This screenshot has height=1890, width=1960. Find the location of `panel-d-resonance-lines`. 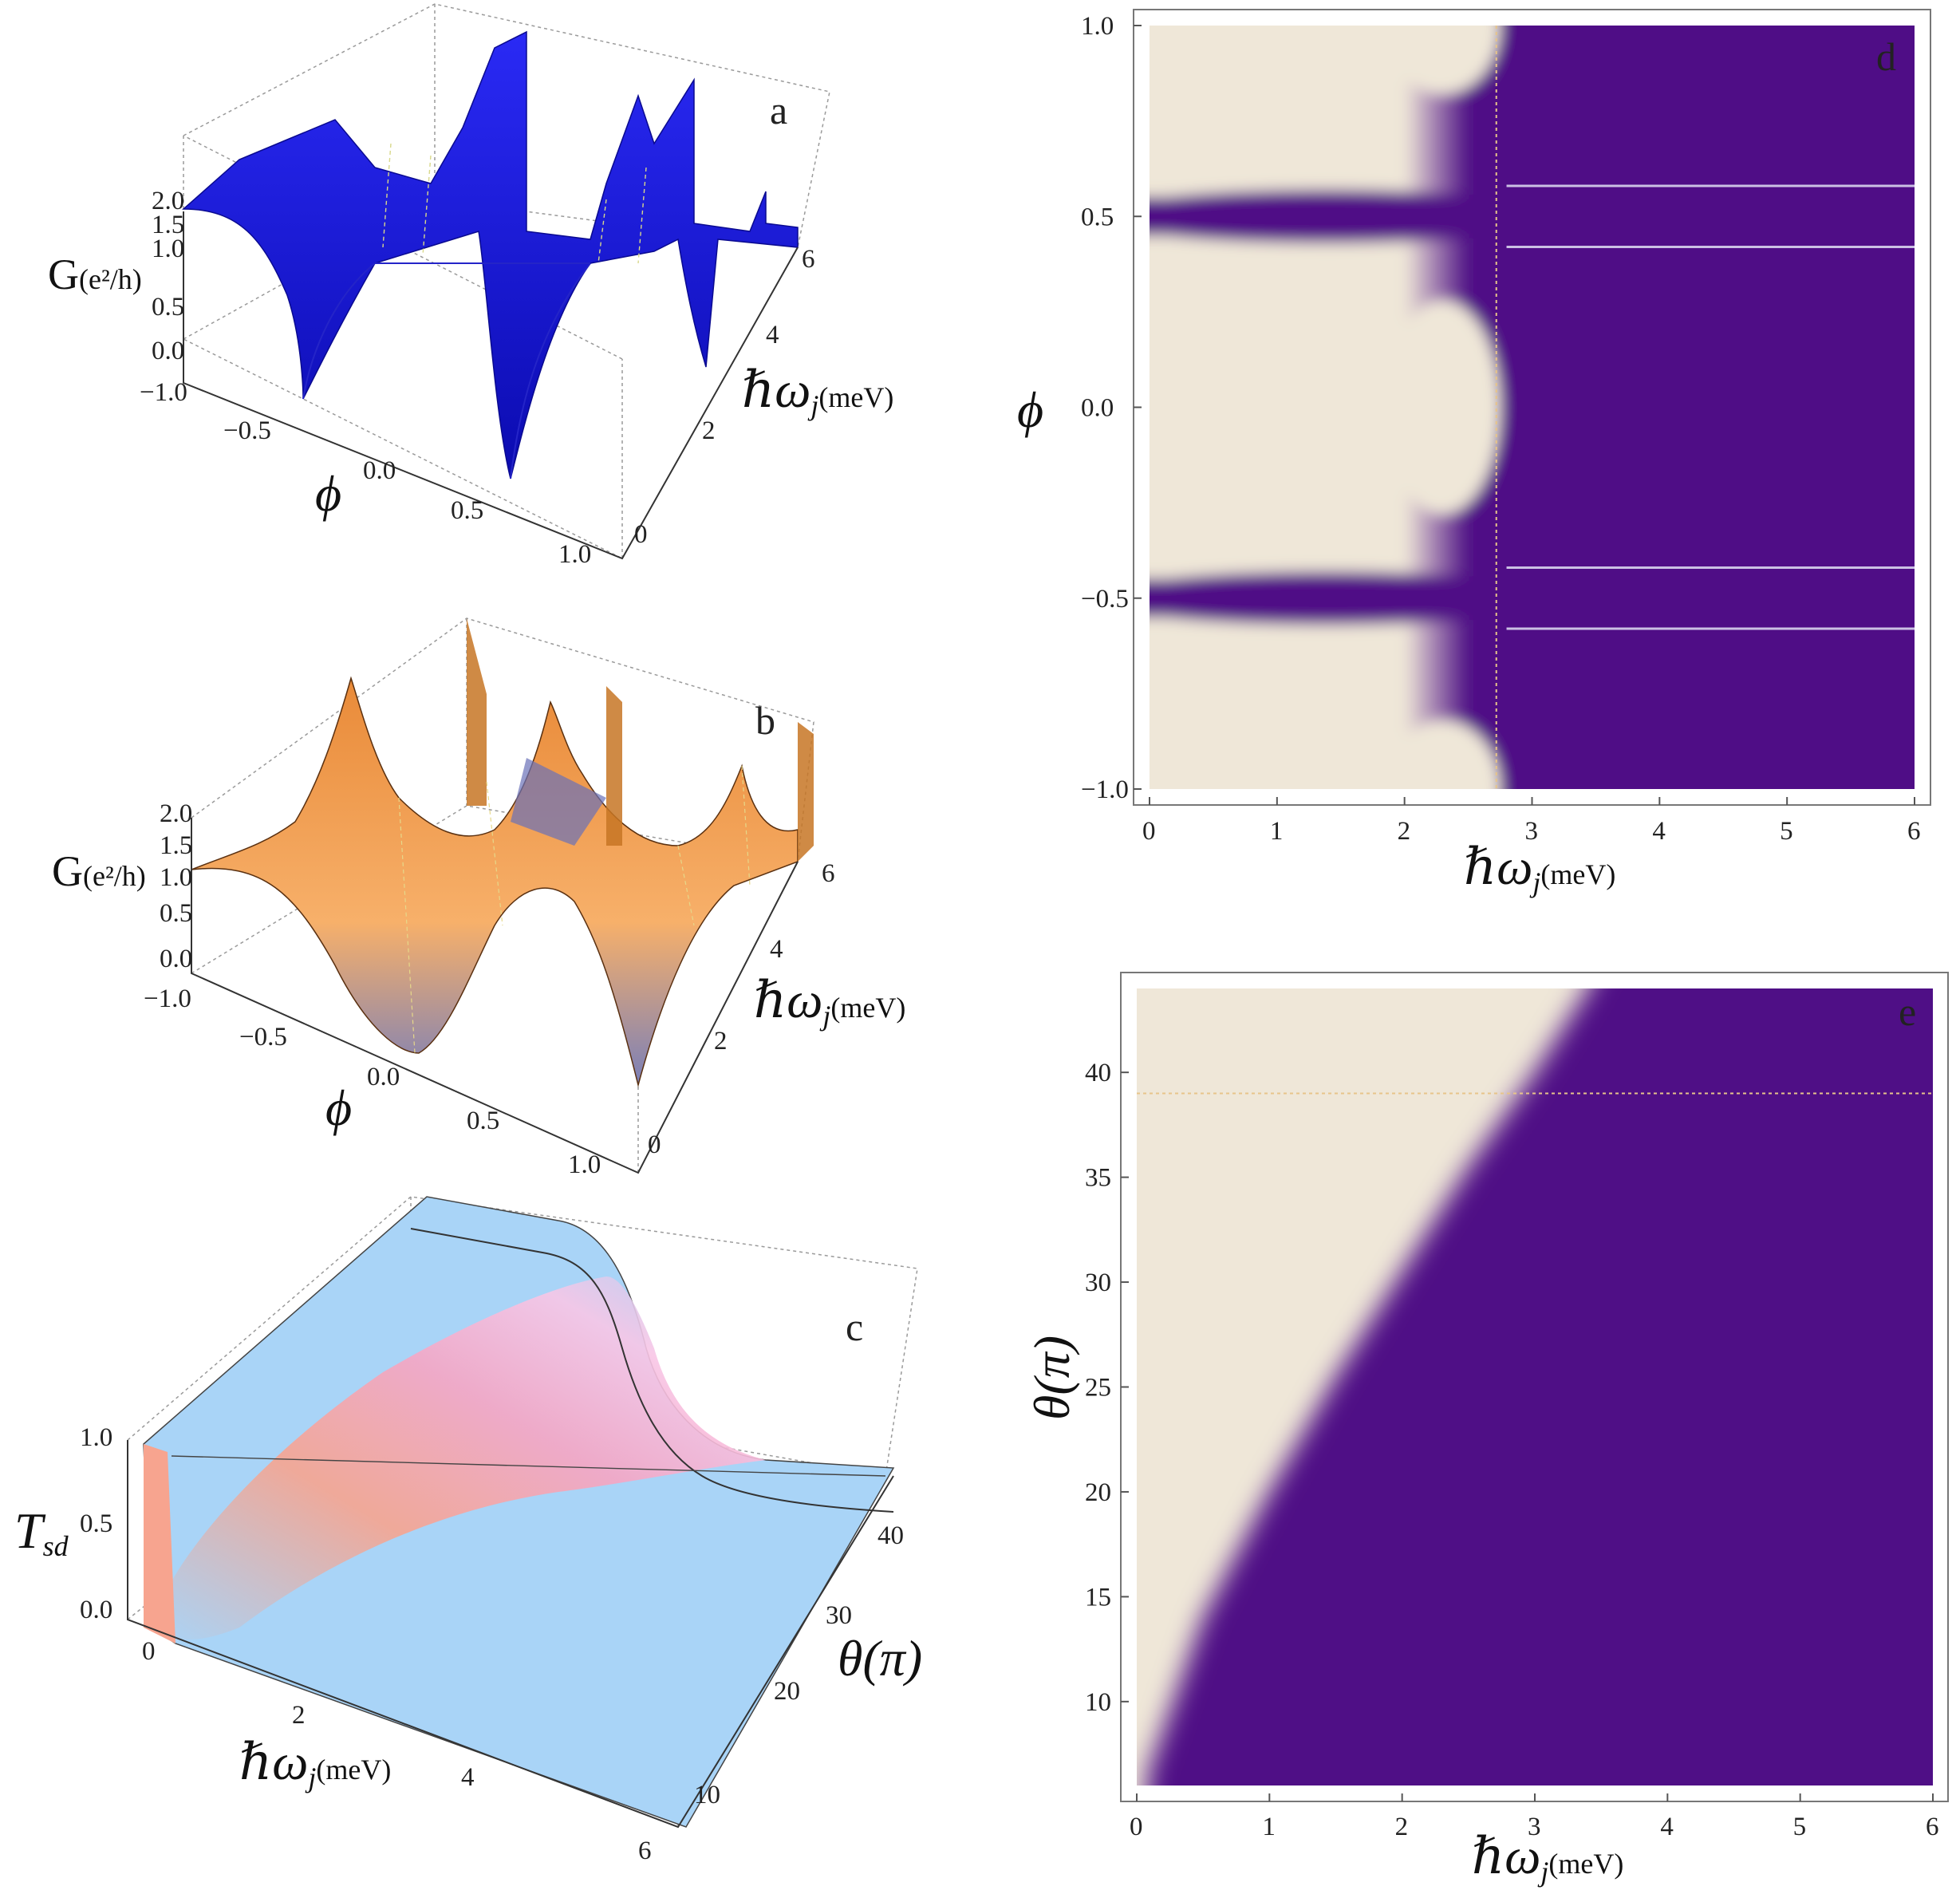

panel-d-resonance-lines is located at coordinates (1710, 407).